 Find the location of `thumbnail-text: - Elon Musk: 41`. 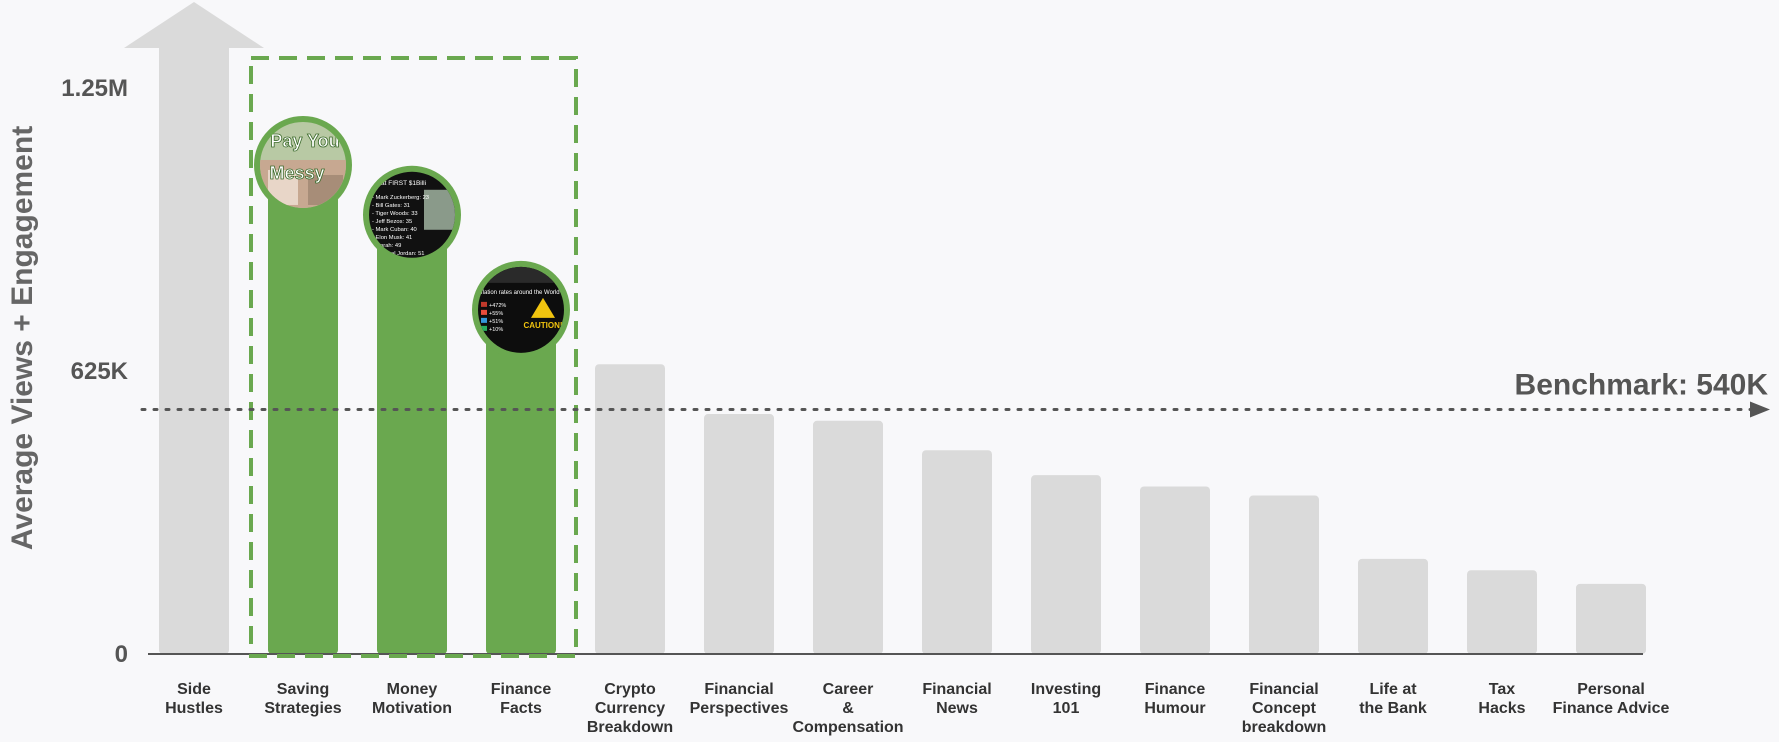

thumbnail-text: - Elon Musk: 41 is located at coordinates (392, 238).